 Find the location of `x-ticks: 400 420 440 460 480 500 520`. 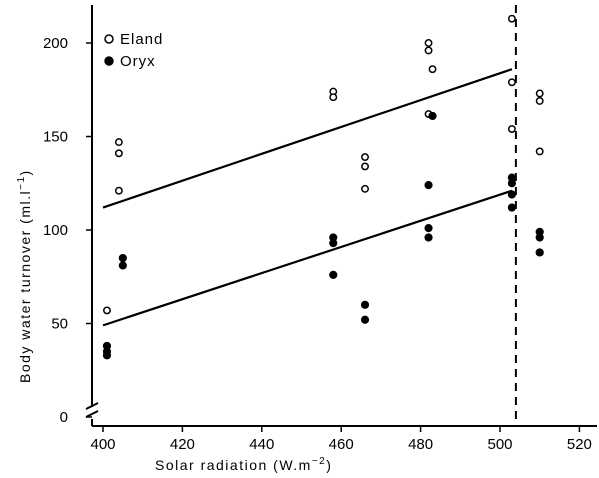

x-ticks: 400 420 440 460 480 500 520 is located at coordinates (341, 439).